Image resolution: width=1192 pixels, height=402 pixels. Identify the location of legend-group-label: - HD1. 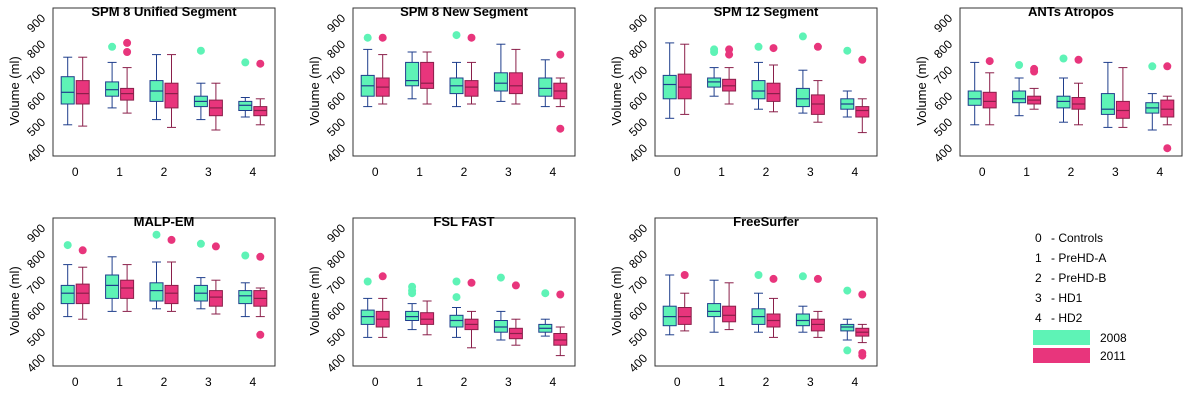
(1067, 298).